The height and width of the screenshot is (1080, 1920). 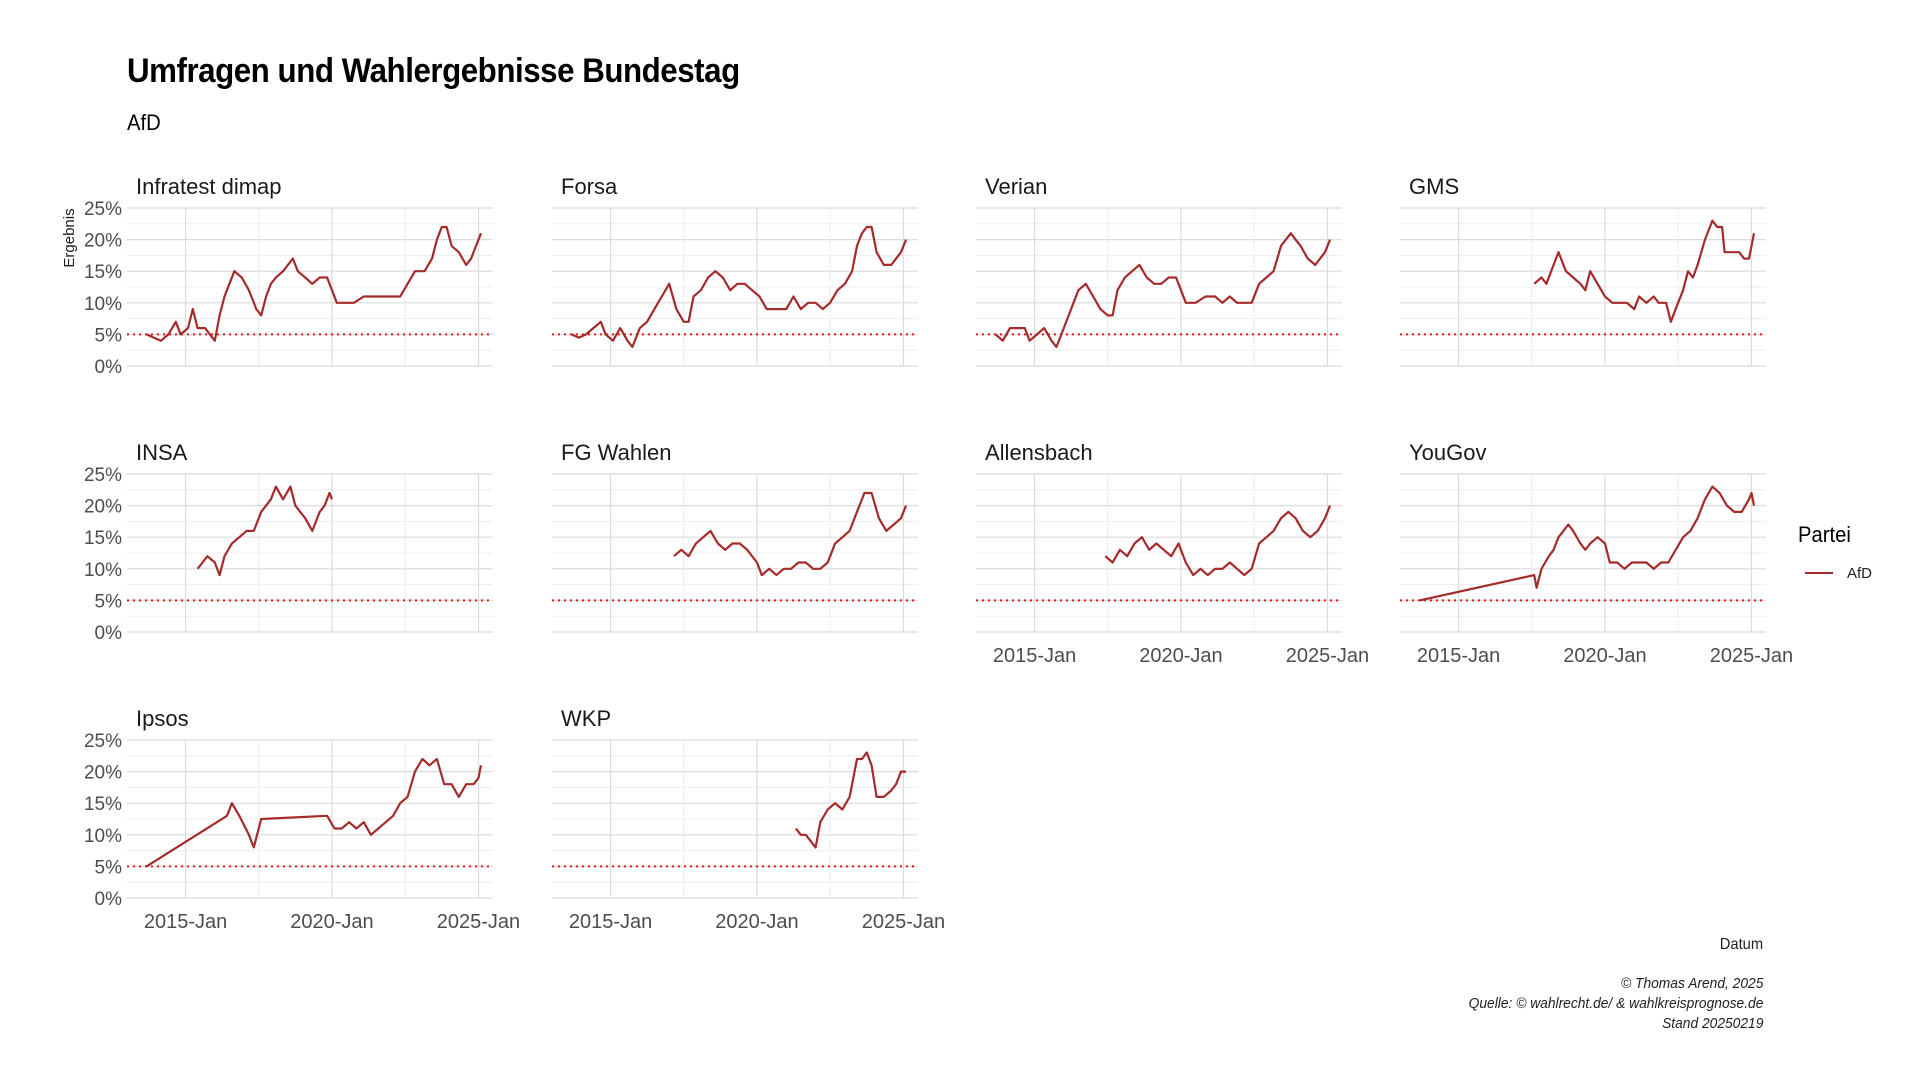 I want to click on series-line-insa, so click(x=265, y=531).